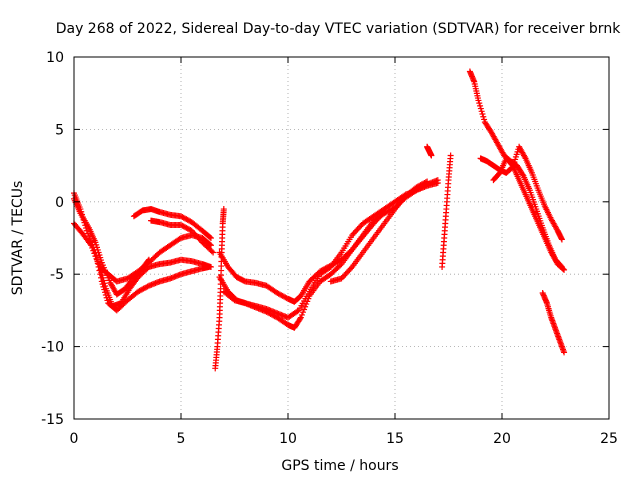 The width and height of the screenshot is (640, 480). I want to click on y-tick-label: 5, so click(59, 130).